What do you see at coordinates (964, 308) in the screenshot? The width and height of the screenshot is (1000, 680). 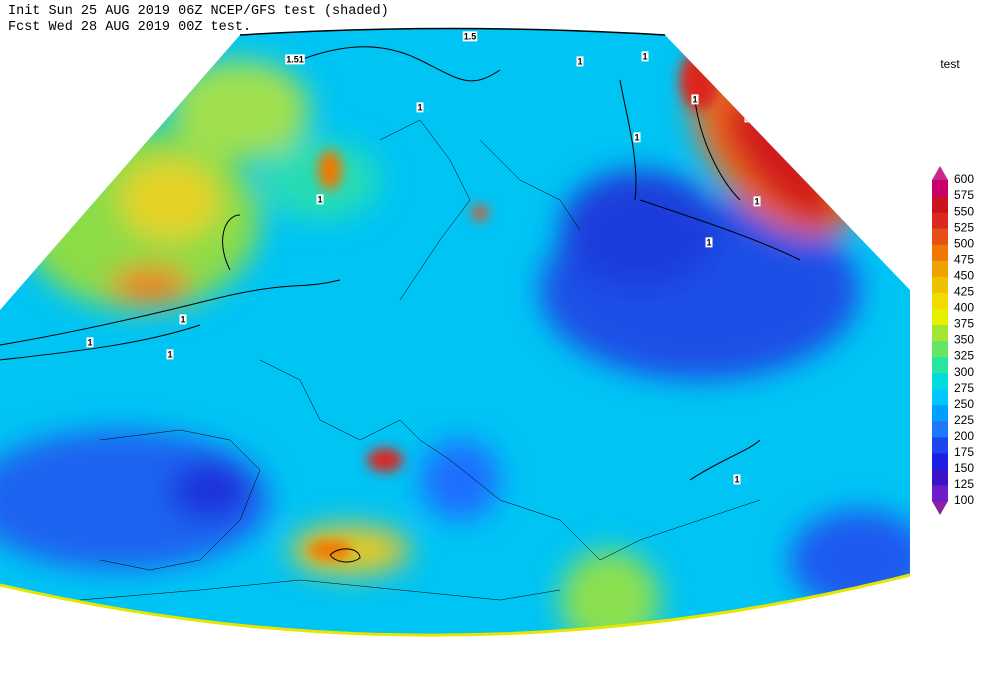 I see `colorbar-label: 400` at bounding box center [964, 308].